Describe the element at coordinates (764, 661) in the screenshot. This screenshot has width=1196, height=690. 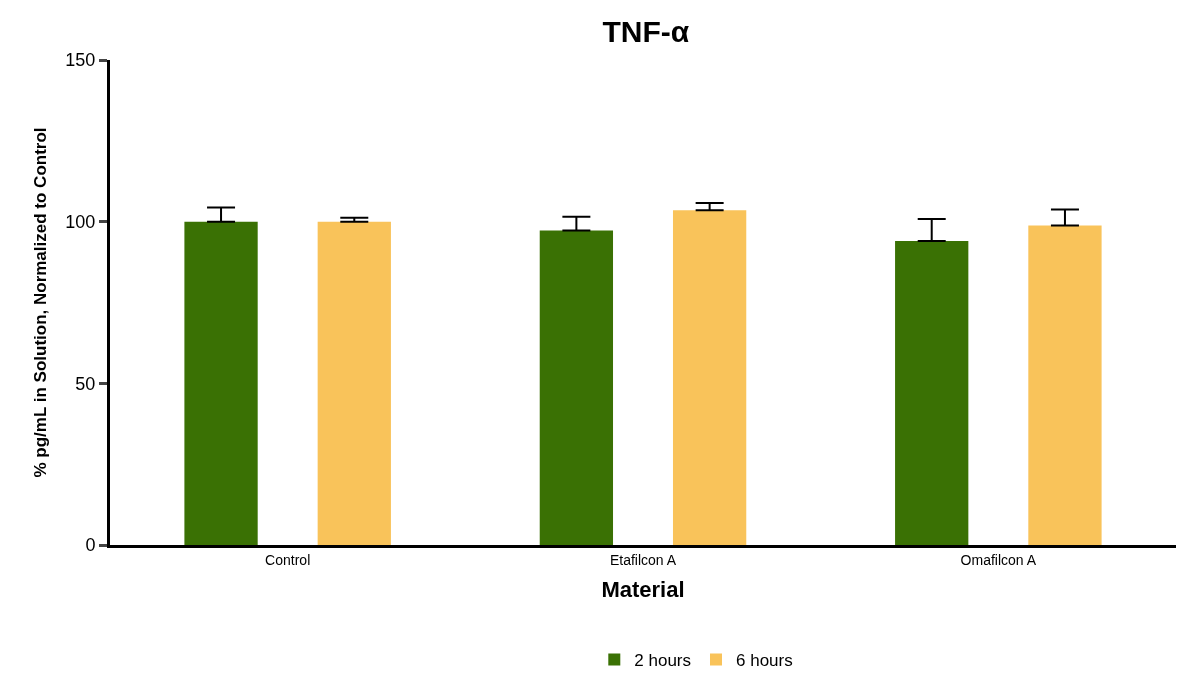
I see `legend-label: 6 hours` at that location.